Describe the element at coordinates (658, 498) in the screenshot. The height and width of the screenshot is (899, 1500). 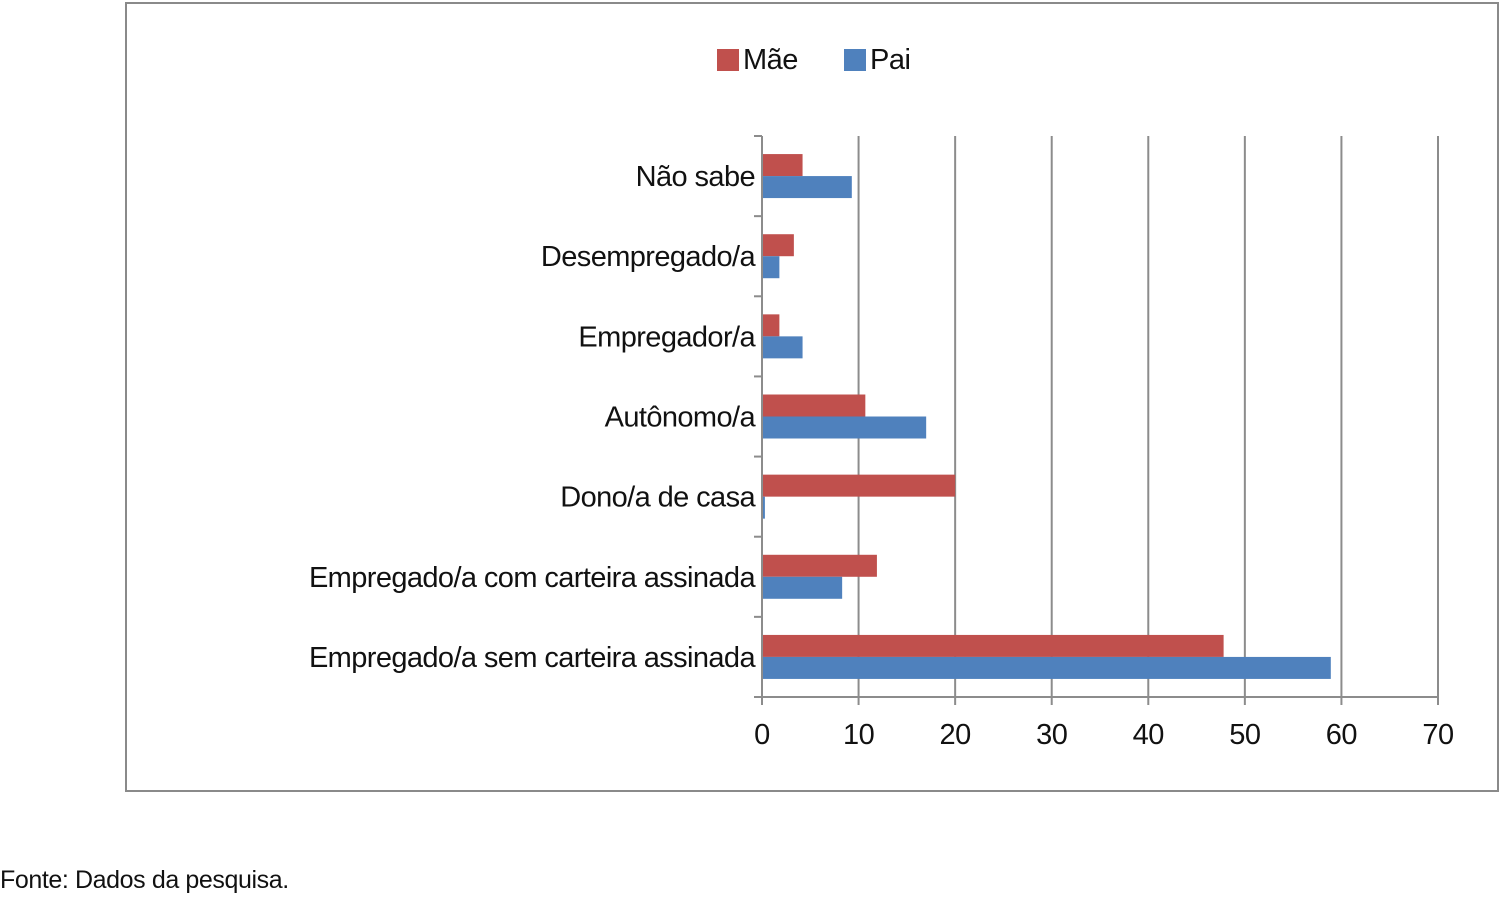
I see `category-label: Dono/a de casa` at that location.